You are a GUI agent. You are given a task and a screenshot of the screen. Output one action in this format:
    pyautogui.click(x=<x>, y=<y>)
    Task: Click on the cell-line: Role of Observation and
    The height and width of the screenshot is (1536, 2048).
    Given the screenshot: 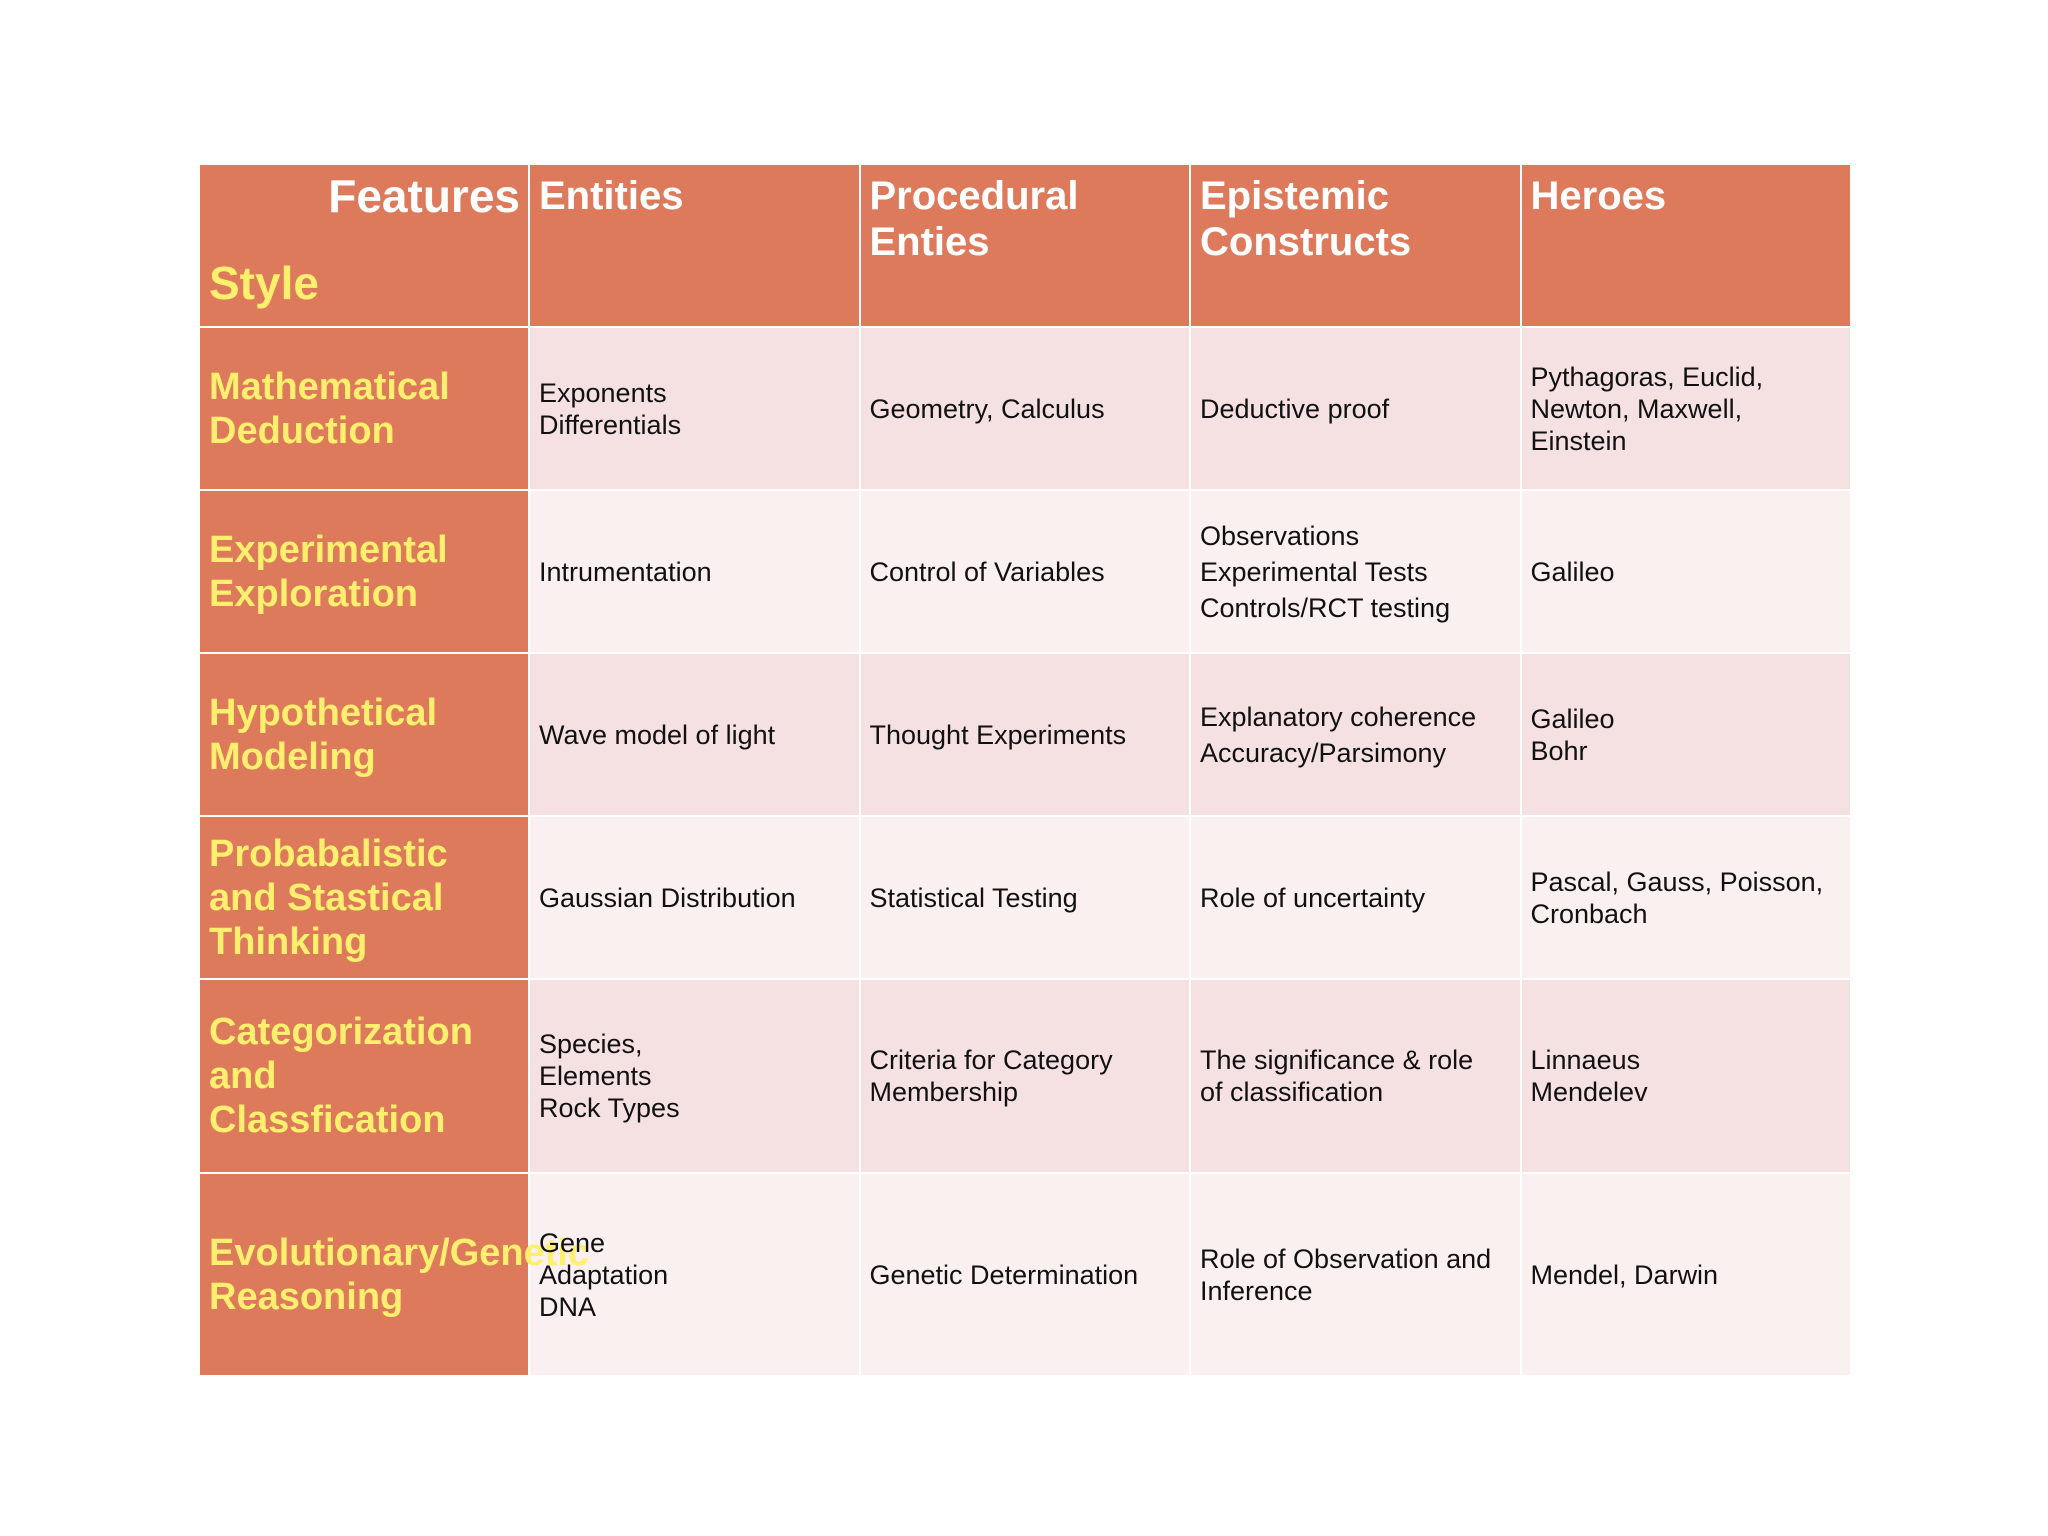 What is the action you would take?
    pyautogui.click(x=1346, y=1258)
    